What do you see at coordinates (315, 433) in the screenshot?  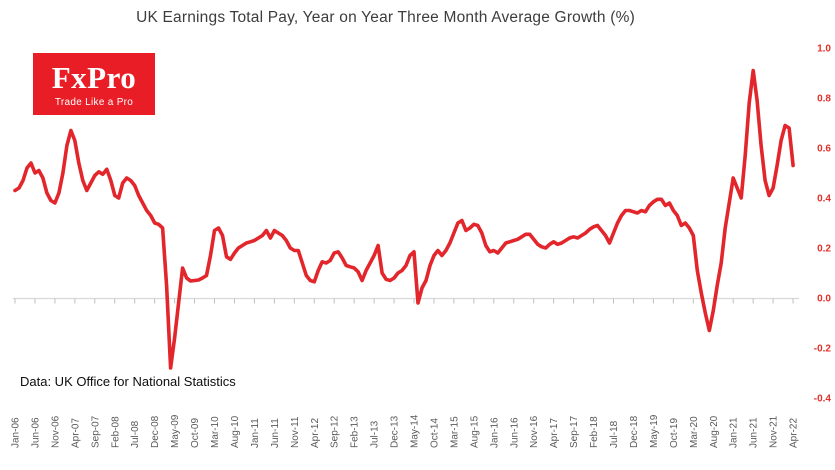 I see `x-axis-label: Apr-12` at bounding box center [315, 433].